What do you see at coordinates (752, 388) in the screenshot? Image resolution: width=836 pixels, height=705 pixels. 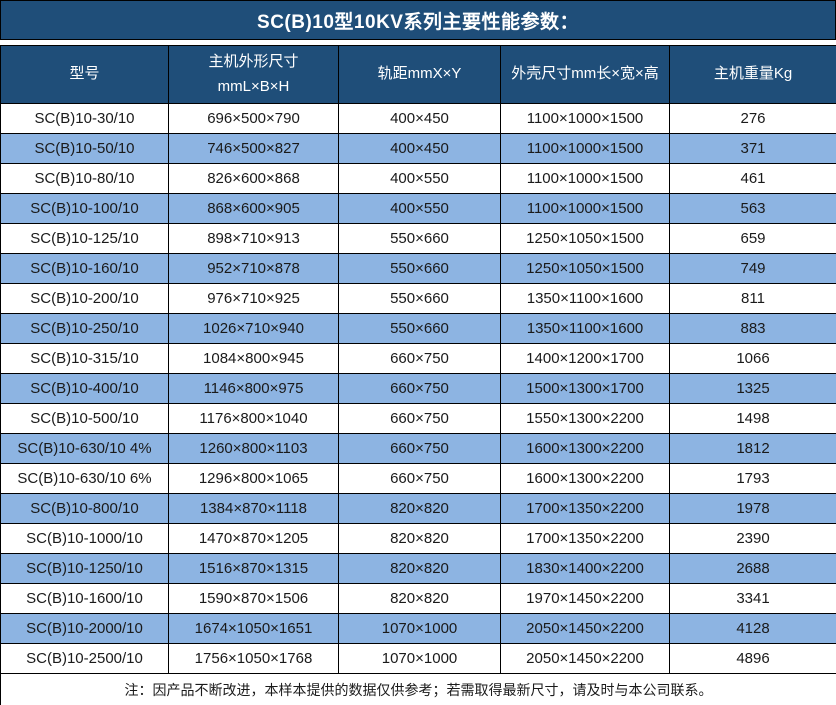 I see `cell-weight: 1325` at bounding box center [752, 388].